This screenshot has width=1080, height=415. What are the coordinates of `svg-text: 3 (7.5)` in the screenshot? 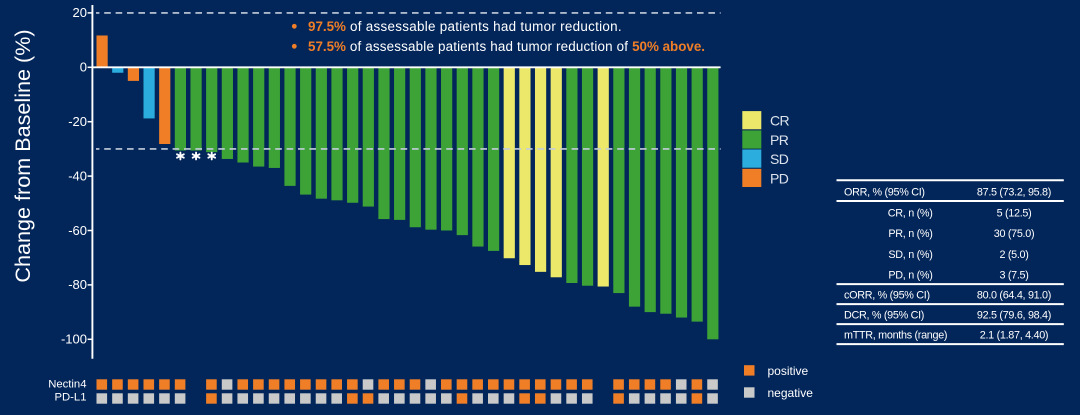 It's located at (1013, 276).